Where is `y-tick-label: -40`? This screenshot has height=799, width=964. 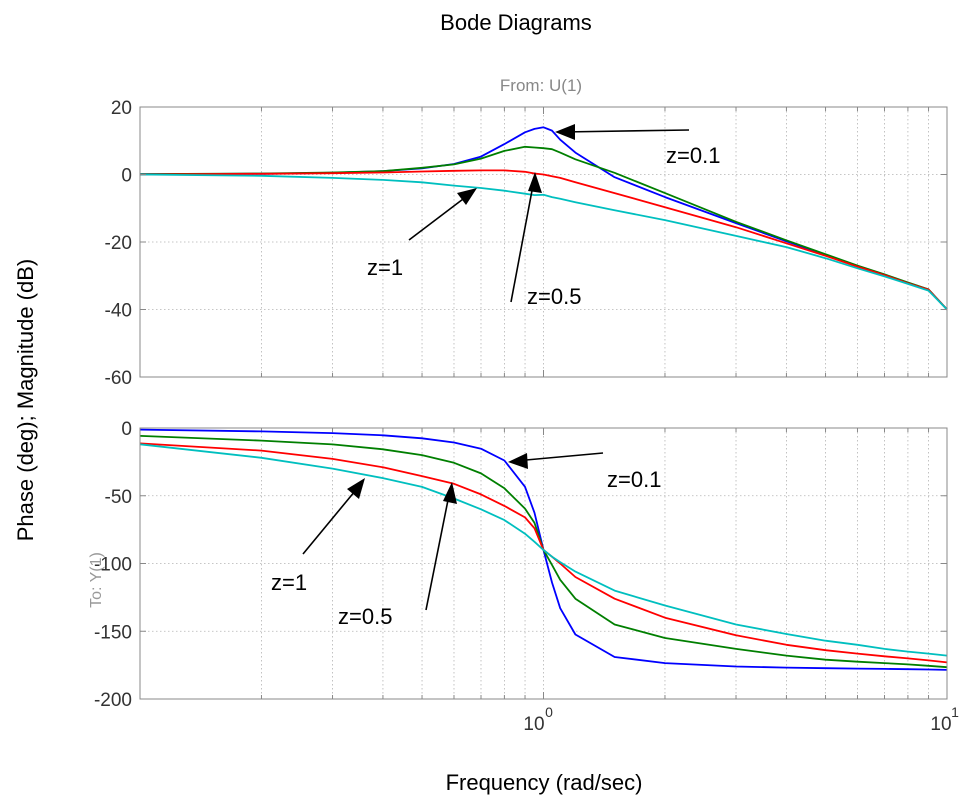 y-tick-label: -40 is located at coordinates (118, 311).